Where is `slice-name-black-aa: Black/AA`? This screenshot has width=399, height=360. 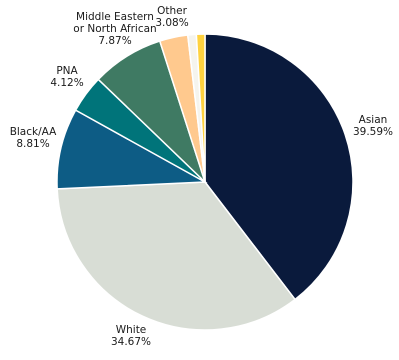
slice-name-black-aa: Black/AA is located at coordinates (33, 132).